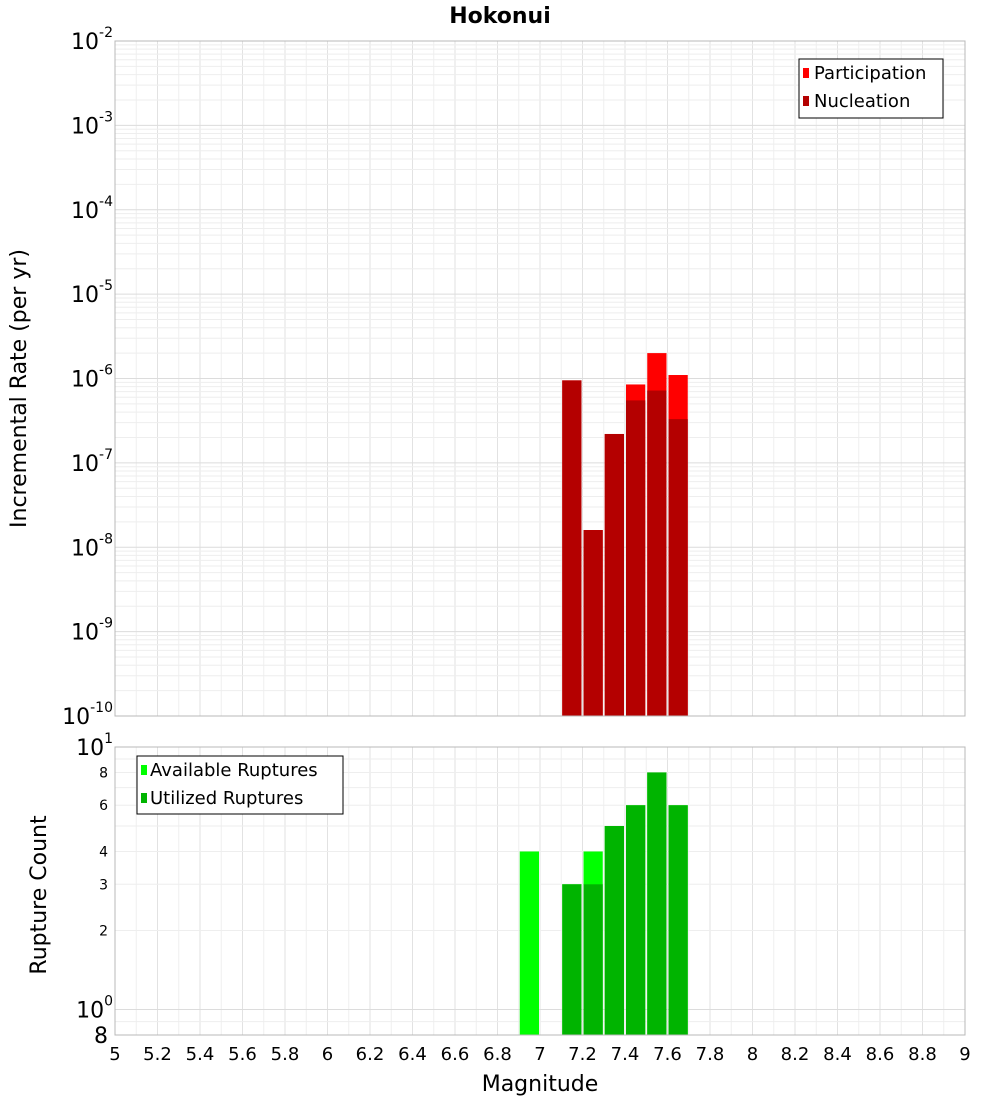 Image resolution: width=1000 pixels, height=1100 pixels. Describe the element at coordinates (497, 1054) in the screenshot. I see `x-tick-label: 6.8` at that location.